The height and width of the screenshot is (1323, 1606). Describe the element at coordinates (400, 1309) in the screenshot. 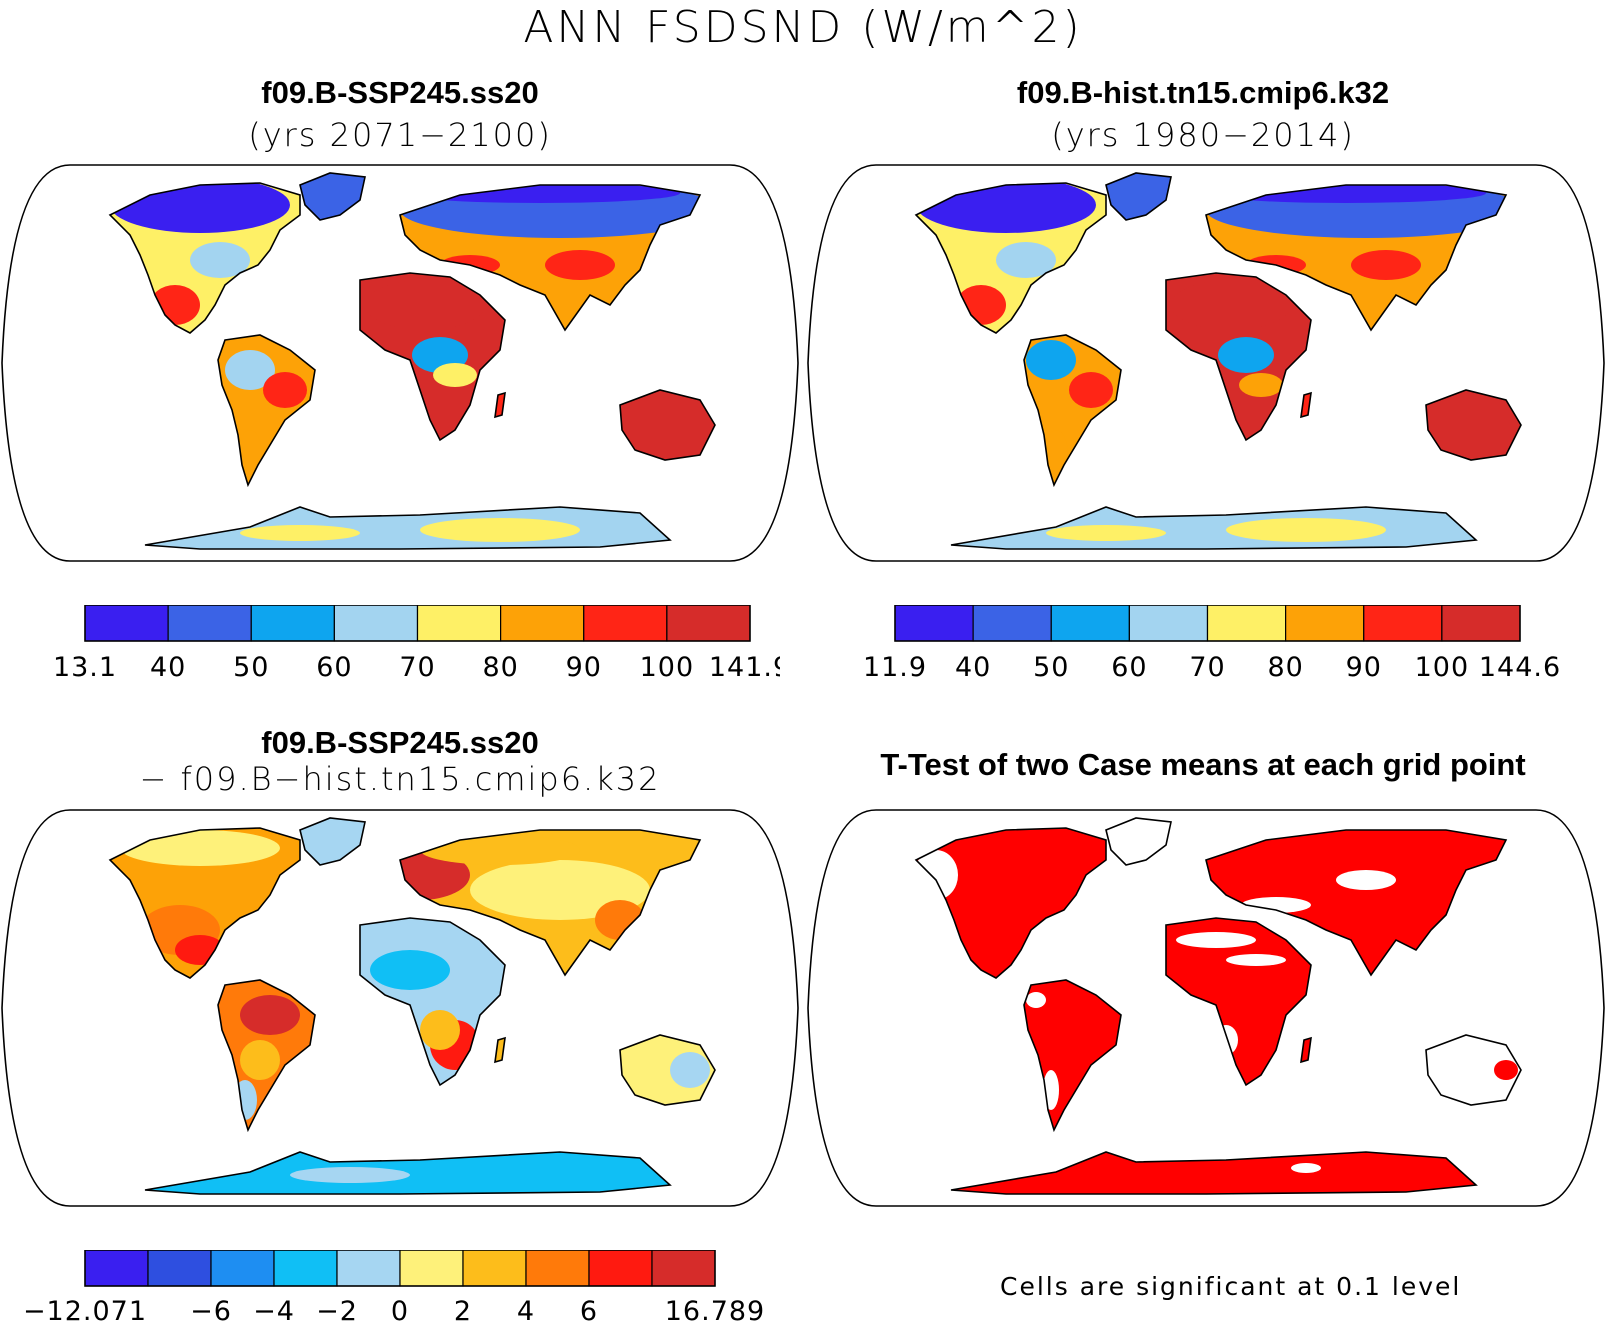

I see `colorbar-tick-label-5: 0` at that location.